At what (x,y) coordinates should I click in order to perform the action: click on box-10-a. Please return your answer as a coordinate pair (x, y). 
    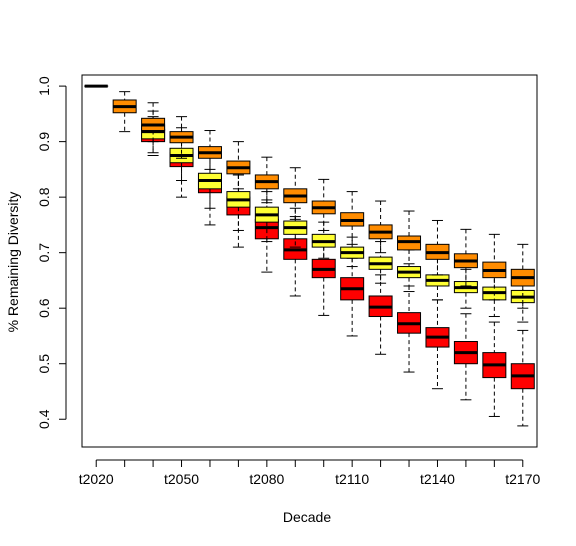
    Looking at the image, I should click on (352, 297).